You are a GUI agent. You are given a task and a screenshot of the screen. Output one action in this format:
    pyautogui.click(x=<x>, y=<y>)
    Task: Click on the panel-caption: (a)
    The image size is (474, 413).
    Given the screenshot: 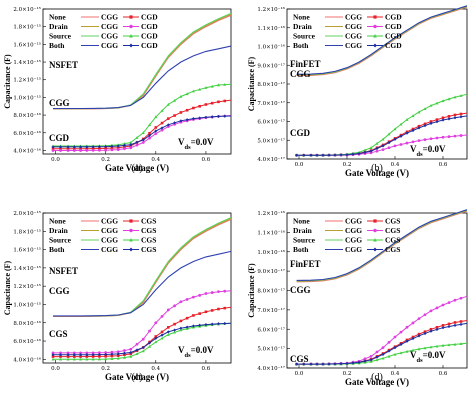 What is the action you would take?
    pyautogui.click(x=136, y=168)
    